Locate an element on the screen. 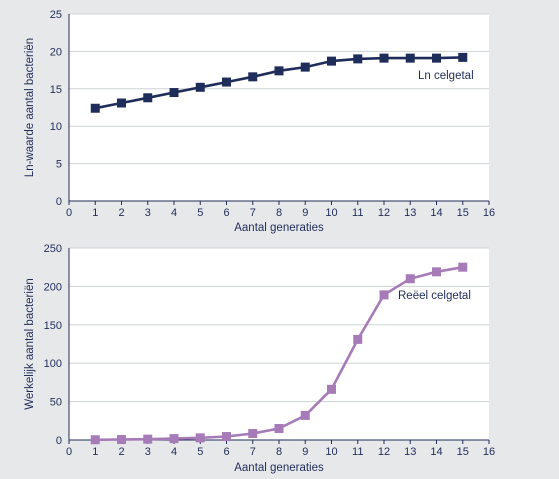 This screenshot has width=559, height=479. series-label-ln-celgetal: Ln celgetal is located at coordinates (446, 76).